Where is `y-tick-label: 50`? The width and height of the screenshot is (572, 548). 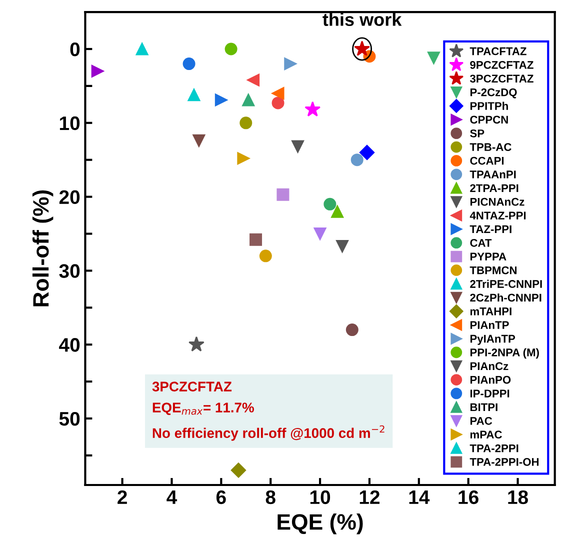
y-tick-label: 50 is located at coordinates (69, 419).